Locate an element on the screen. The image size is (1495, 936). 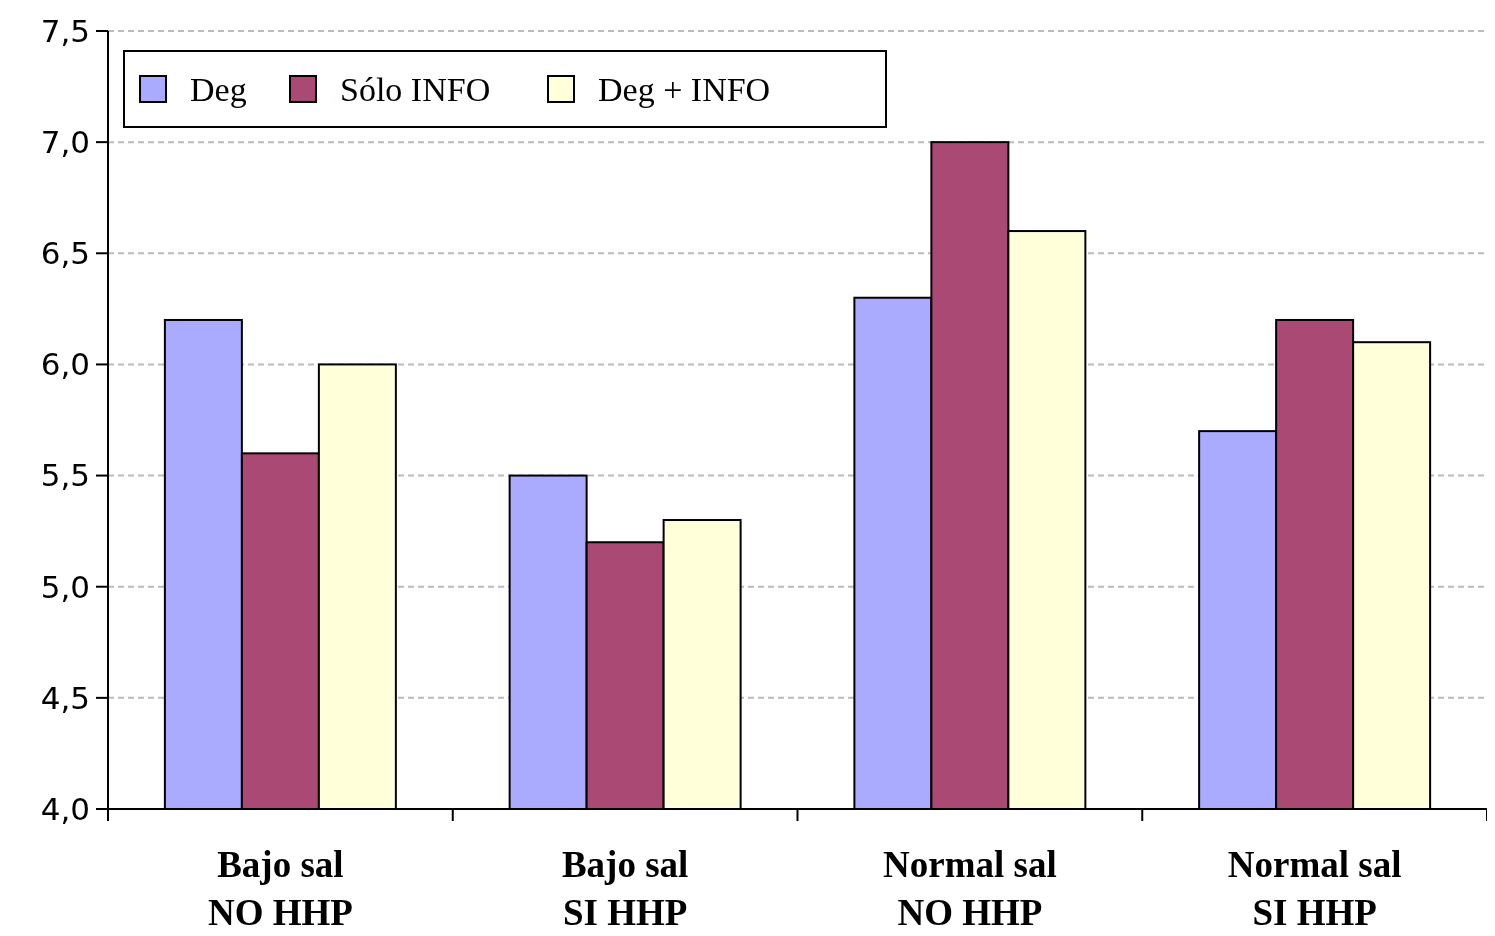
y-tick-label: 4,5 is located at coordinates (65, 697).